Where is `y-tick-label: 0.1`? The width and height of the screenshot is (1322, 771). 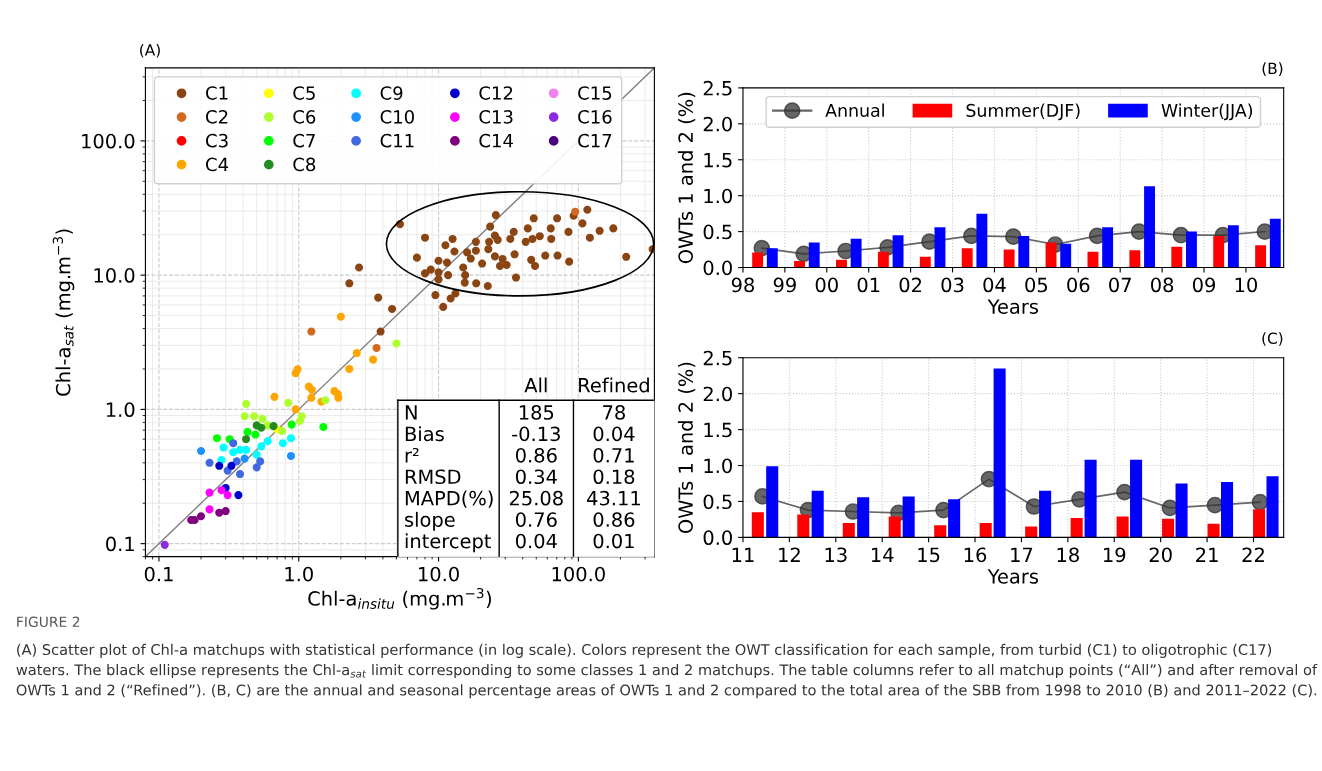
y-tick-label: 0.1 is located at coordinates (120, 544).